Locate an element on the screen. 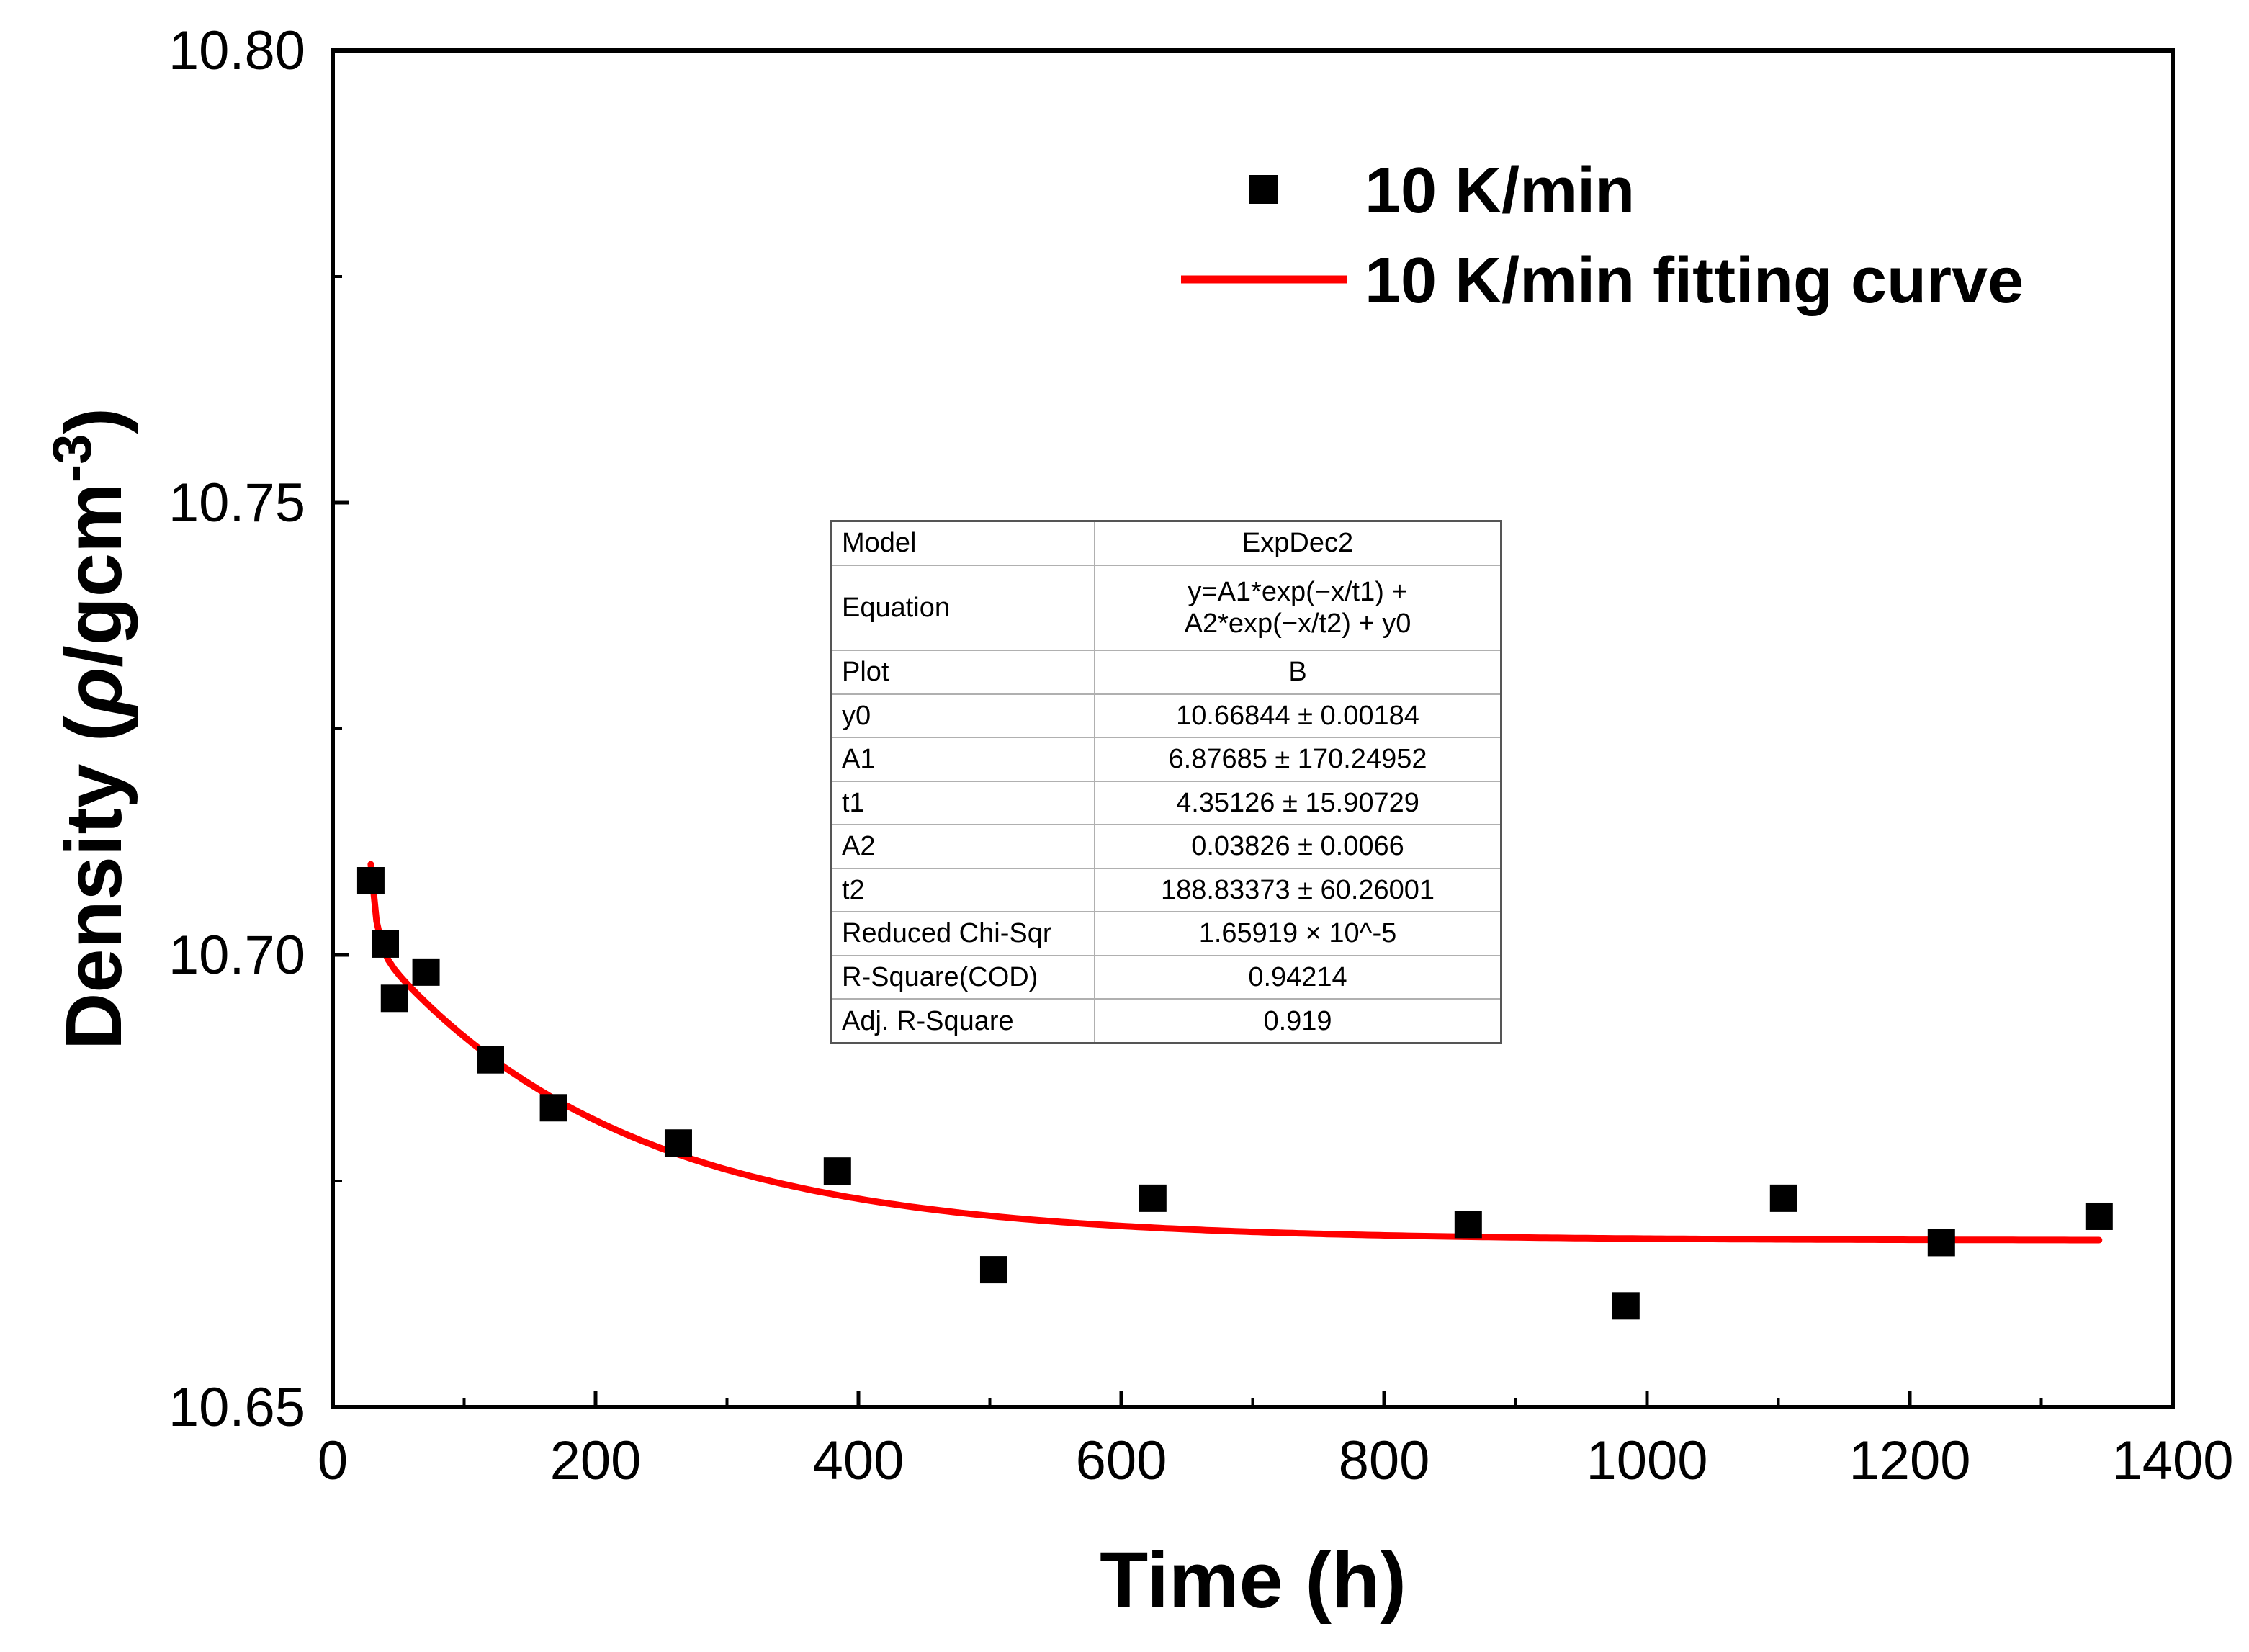  fit-table-key: Adj. R-Square is located at coordinates (963, 1021).